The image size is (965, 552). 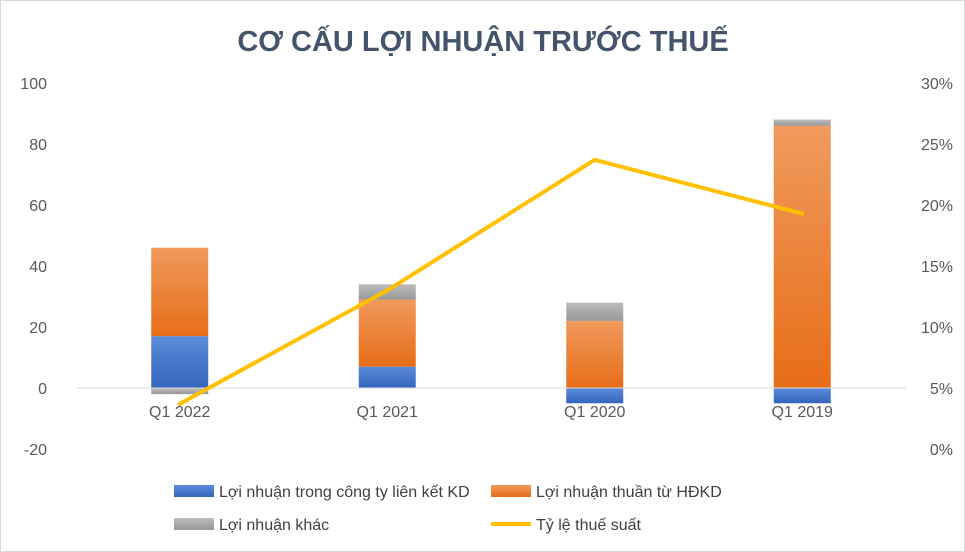 What do you see at coordinates (629, 492) in the screenshot?
I see `legend-label: Lợi nhuận thuần từ HĐKD` at bounding box center [629, 492].